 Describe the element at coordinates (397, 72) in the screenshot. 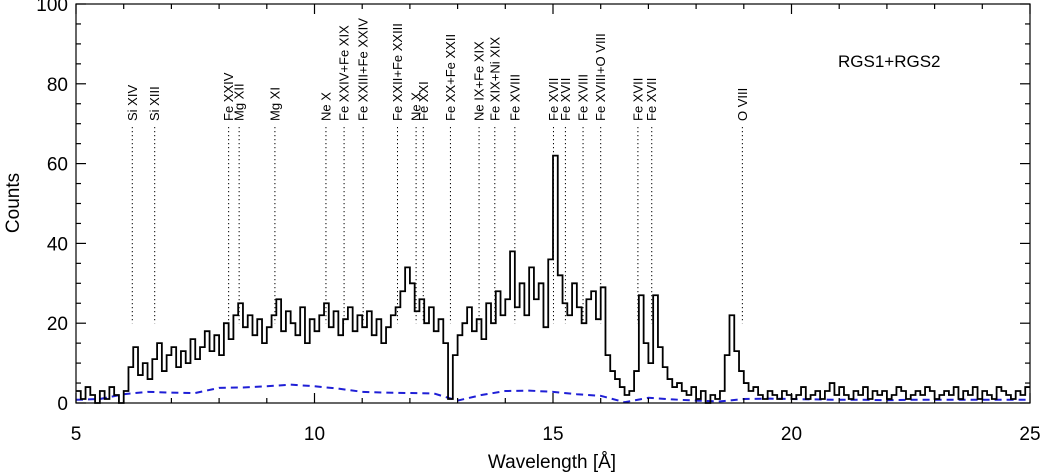

I see `line-marker-label-8: Fe XXII+Fe XXIII` at that location.